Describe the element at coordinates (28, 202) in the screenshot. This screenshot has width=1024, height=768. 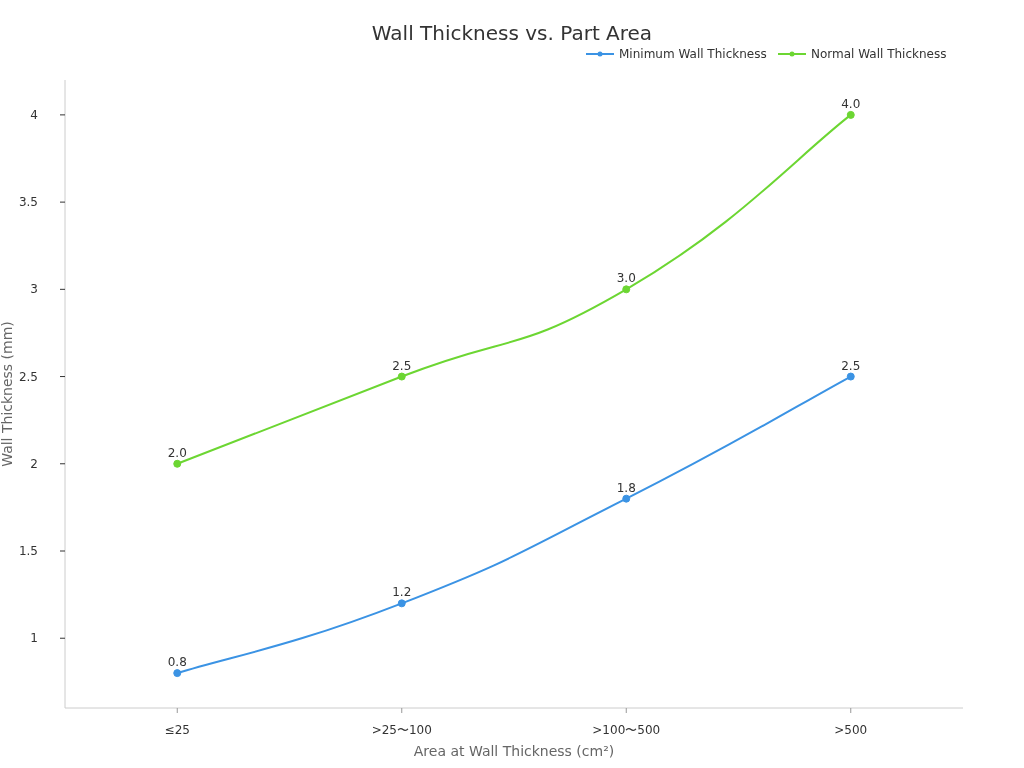
I see `y-tick-label: 3.5` at that location.